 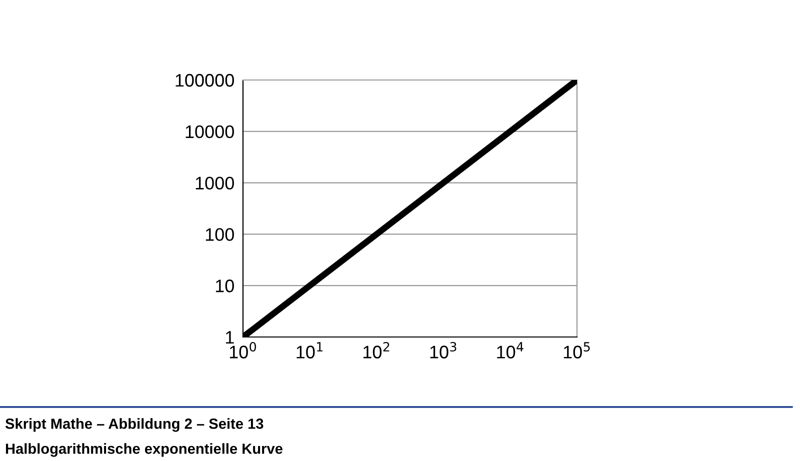 I want to click on x-tick-label: 10$^{2}$, so click(x=377, y=350).